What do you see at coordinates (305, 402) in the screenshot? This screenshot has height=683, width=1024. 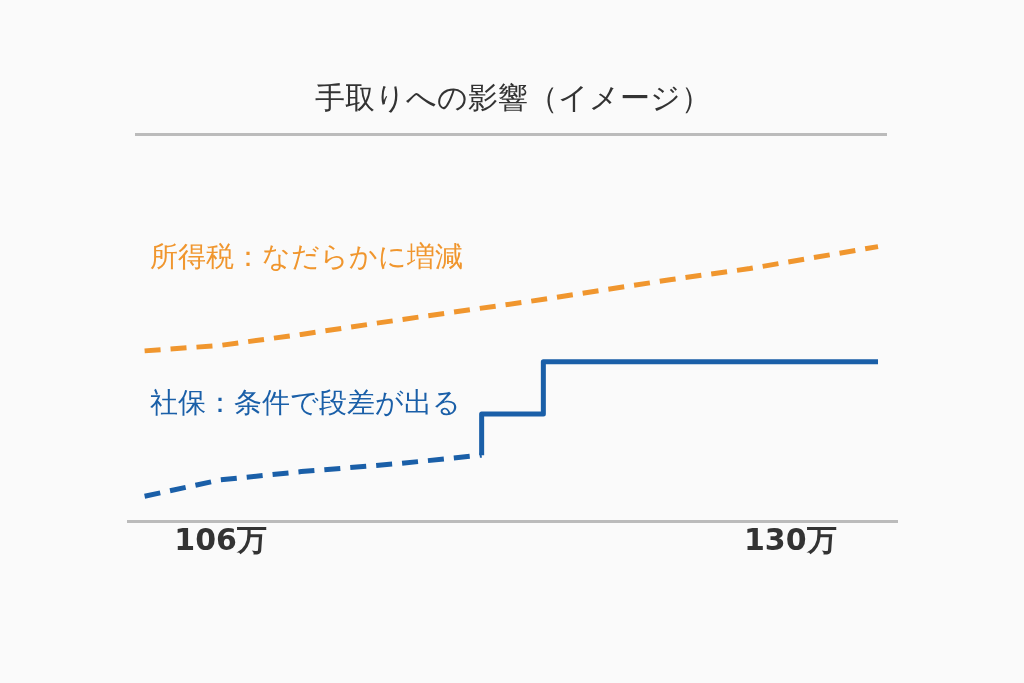 I see `series-label: 社保：条件で段差が出る` at bounding box center [305, 402].